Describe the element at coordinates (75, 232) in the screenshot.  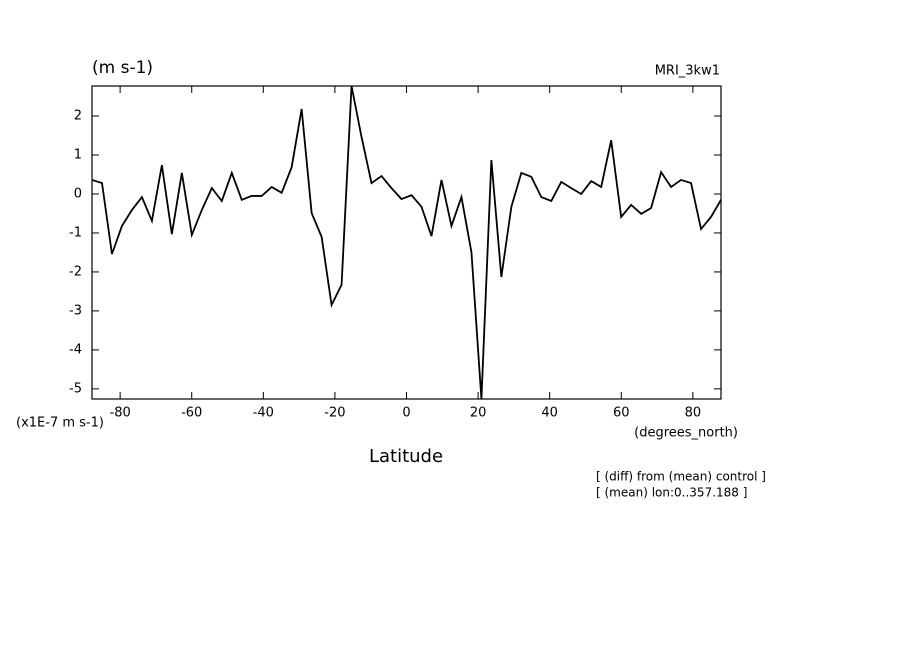
I see `y-tick-label: -1` at that location.